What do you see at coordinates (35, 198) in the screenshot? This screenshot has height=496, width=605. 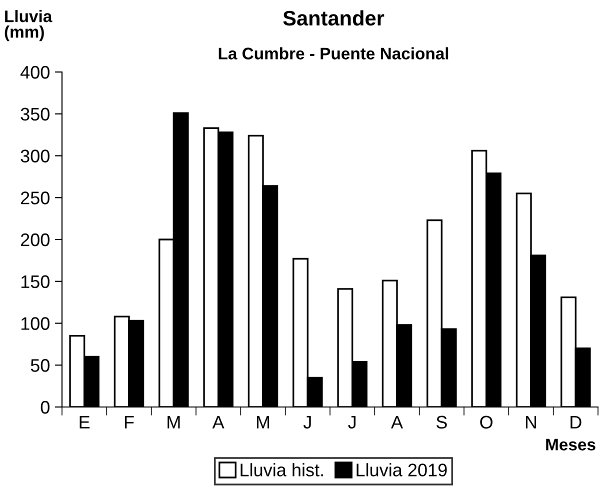 I see `y-tick-label: 250` at bounding box center [35, 198].